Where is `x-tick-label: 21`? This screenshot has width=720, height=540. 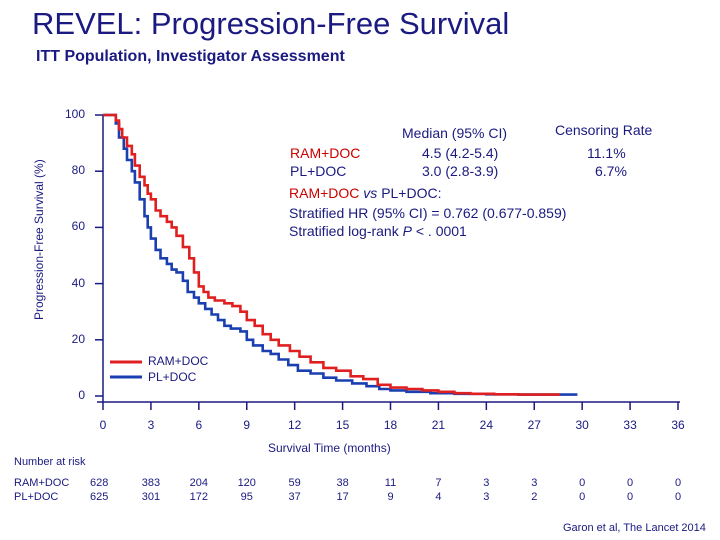
x-tick-label: 21 is located at coordinates (438, 425).